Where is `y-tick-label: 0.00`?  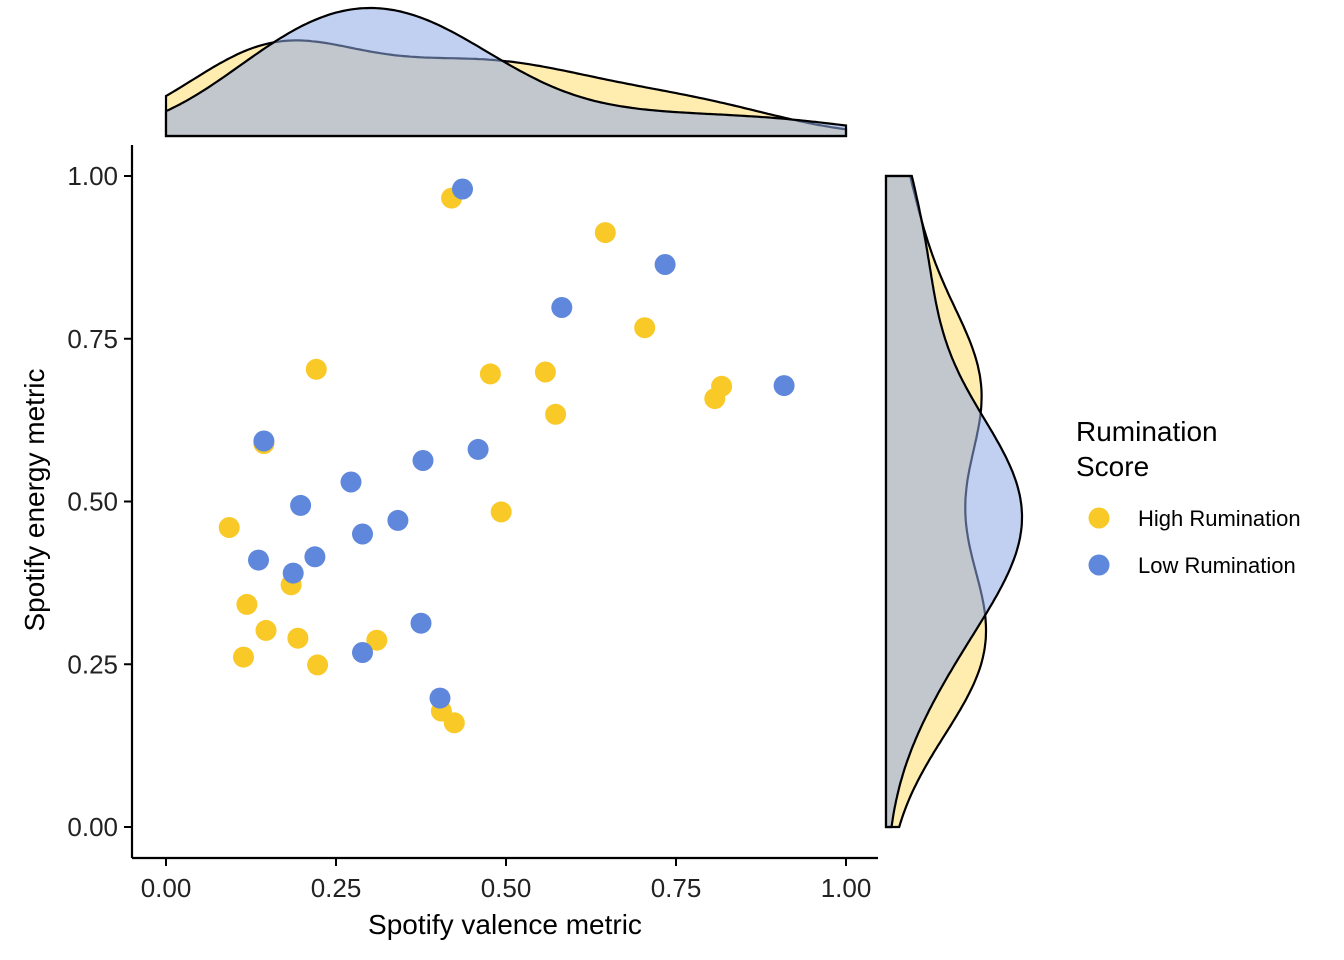
y-tick-label: 0.00 is located at coordinates (92, 827).